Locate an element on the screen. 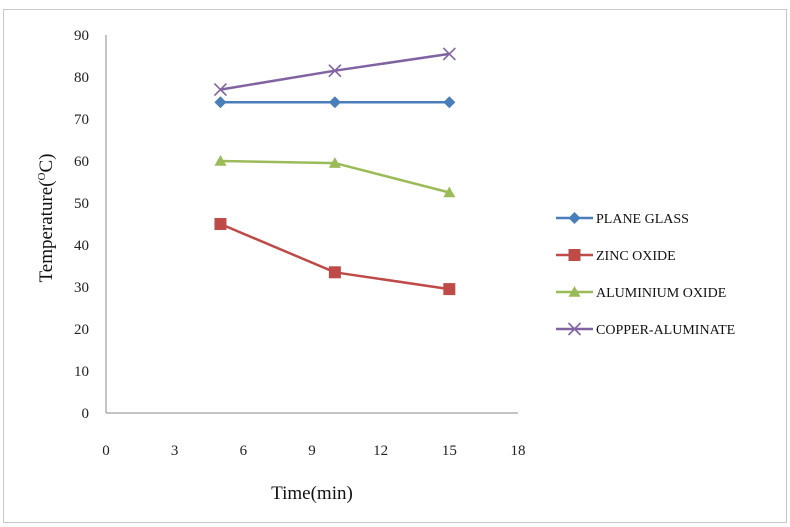 Image resolution: width=790 pixels, height=527 pixels. series-aluminium-oxide is located at coordinates (335, 176).